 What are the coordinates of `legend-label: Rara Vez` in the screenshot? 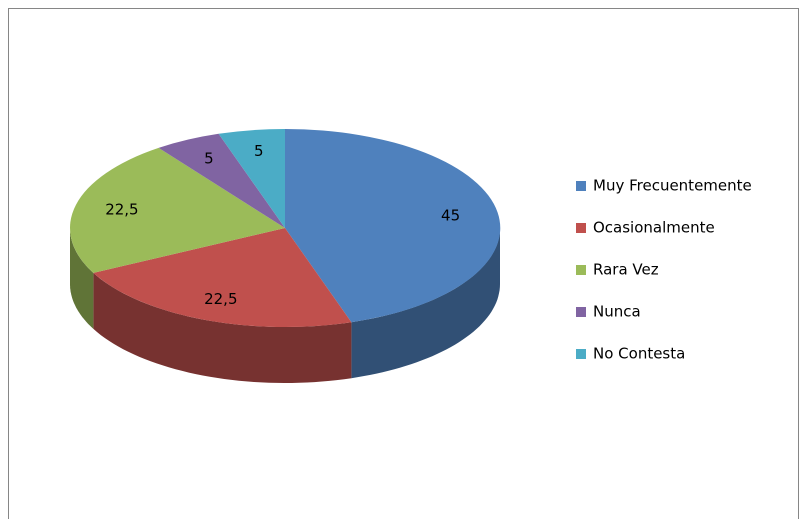 It's located at (626, 270).